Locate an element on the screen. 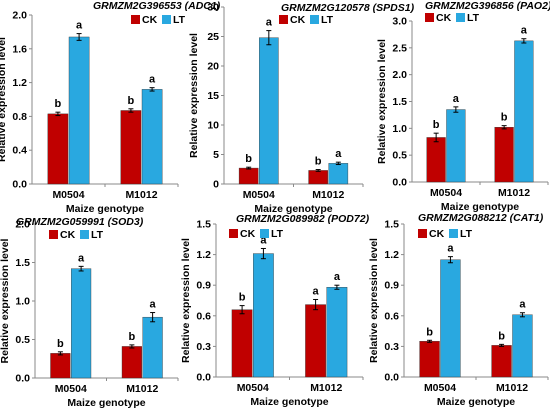  y-tick-label: 1.2 is located at coordinates (203, 255).